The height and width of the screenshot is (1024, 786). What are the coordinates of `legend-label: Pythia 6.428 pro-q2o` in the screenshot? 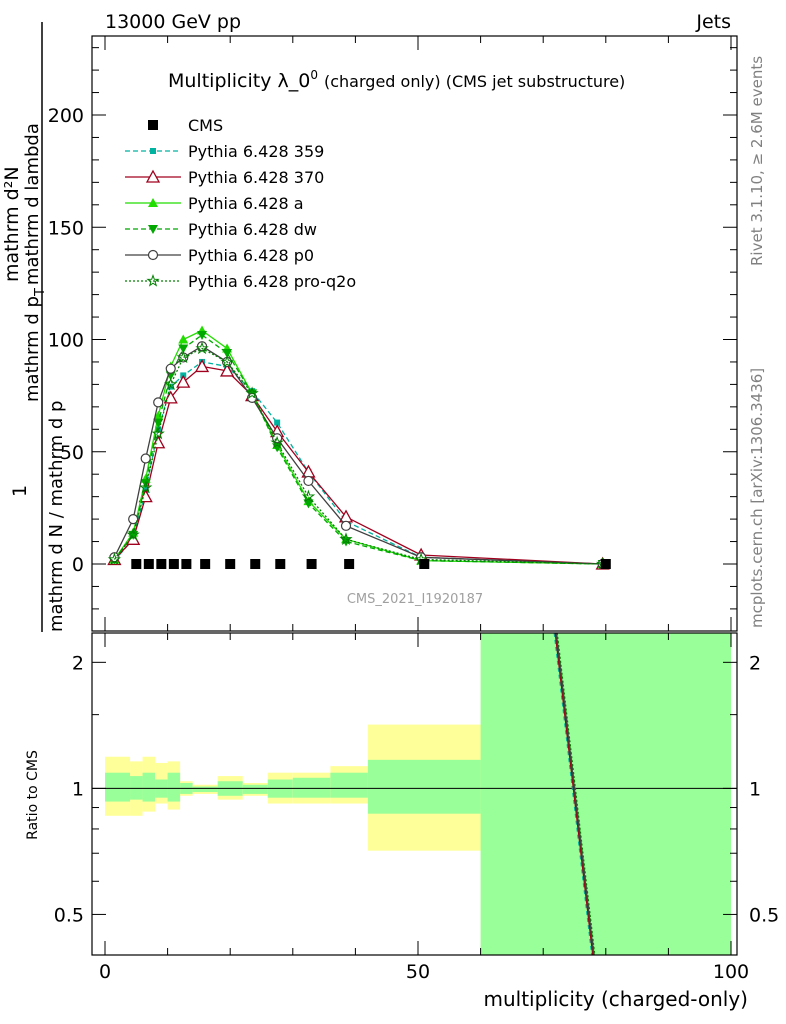 It's located at (272, 281).